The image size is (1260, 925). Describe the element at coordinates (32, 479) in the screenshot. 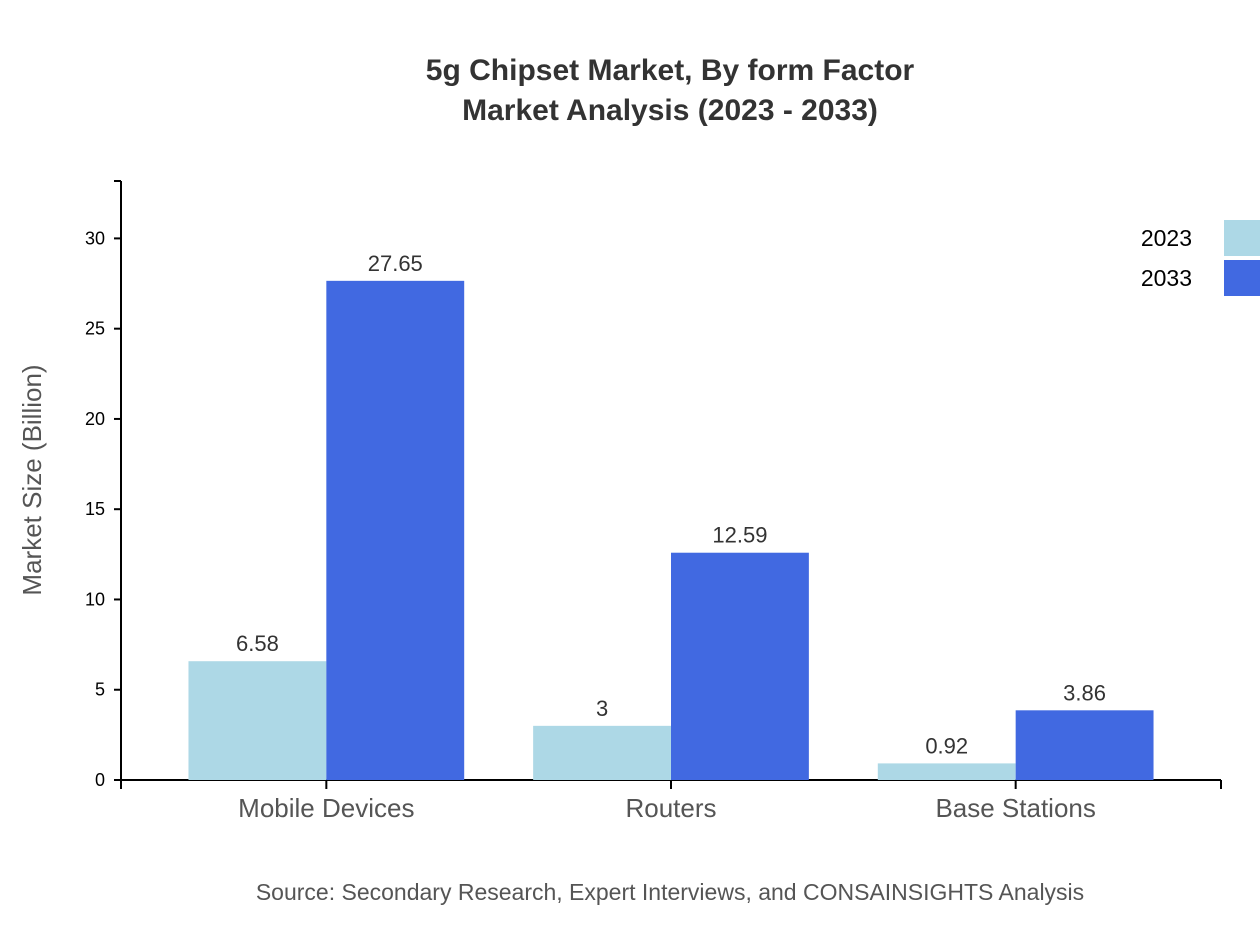

I see `y-axis-label: Market Size (Billion)` at that location.